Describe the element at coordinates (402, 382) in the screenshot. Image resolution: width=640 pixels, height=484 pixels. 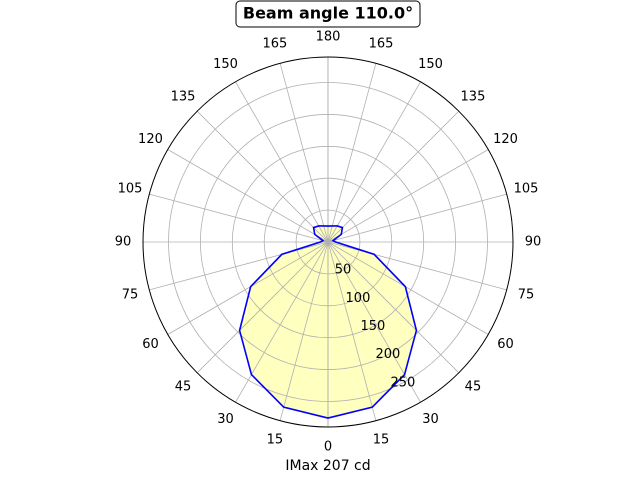
I see `r-tick-label: 250` at that location.